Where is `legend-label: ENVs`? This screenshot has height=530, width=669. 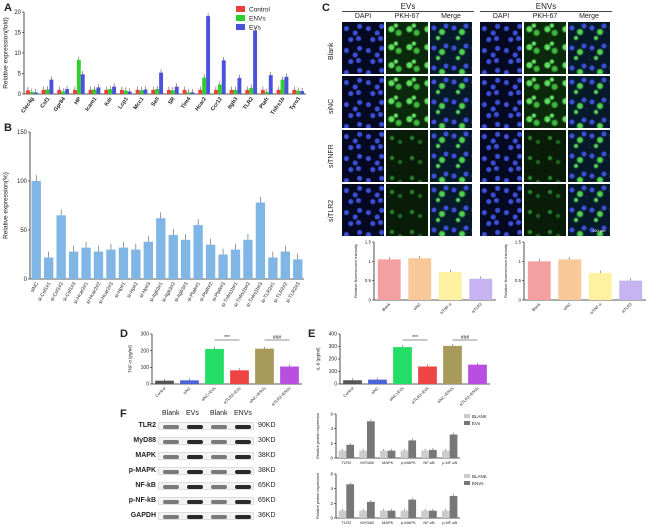 legend-label: ENVs is located at coordinates (257, 19).